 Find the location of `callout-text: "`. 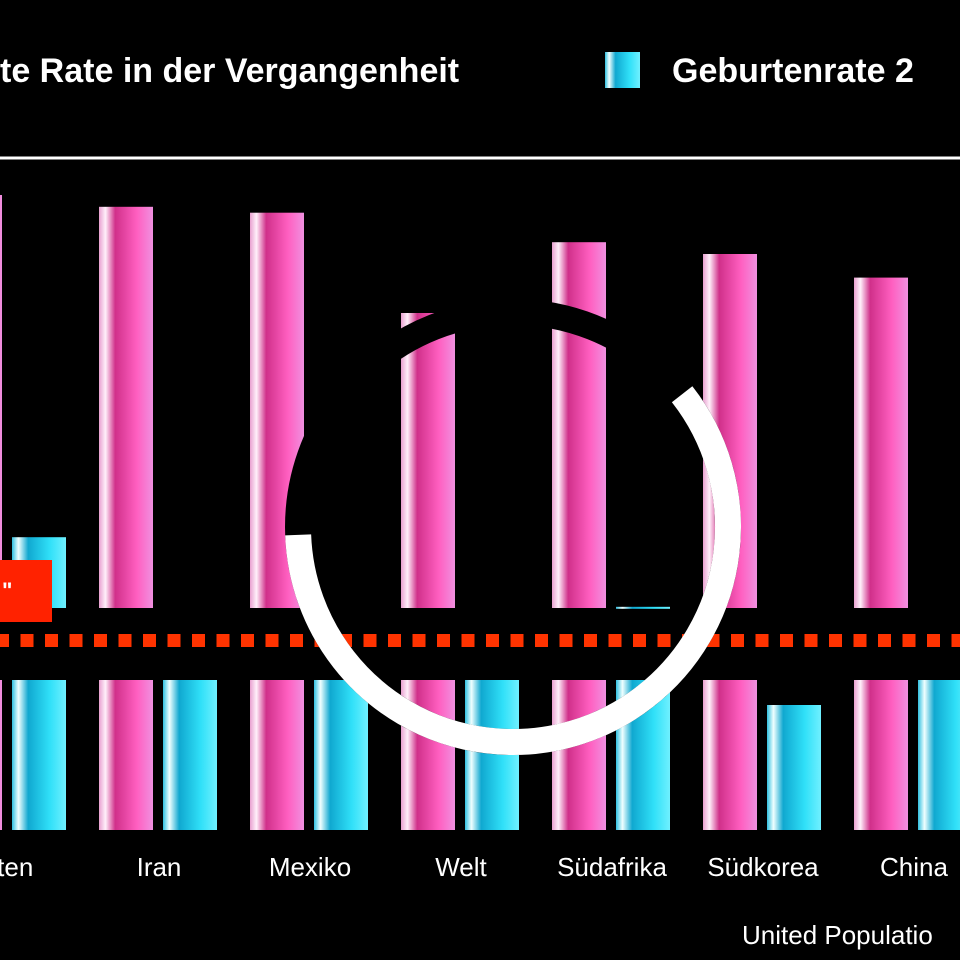

callout-text: " is located at coordinates (7, 590).